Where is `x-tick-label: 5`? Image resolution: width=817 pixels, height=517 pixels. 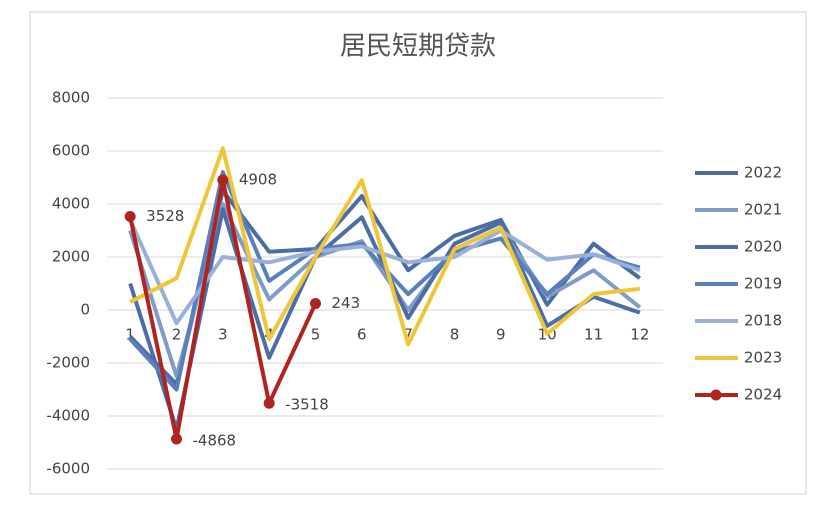 x-tick-label: 5 is located at coordinates (316, 335).